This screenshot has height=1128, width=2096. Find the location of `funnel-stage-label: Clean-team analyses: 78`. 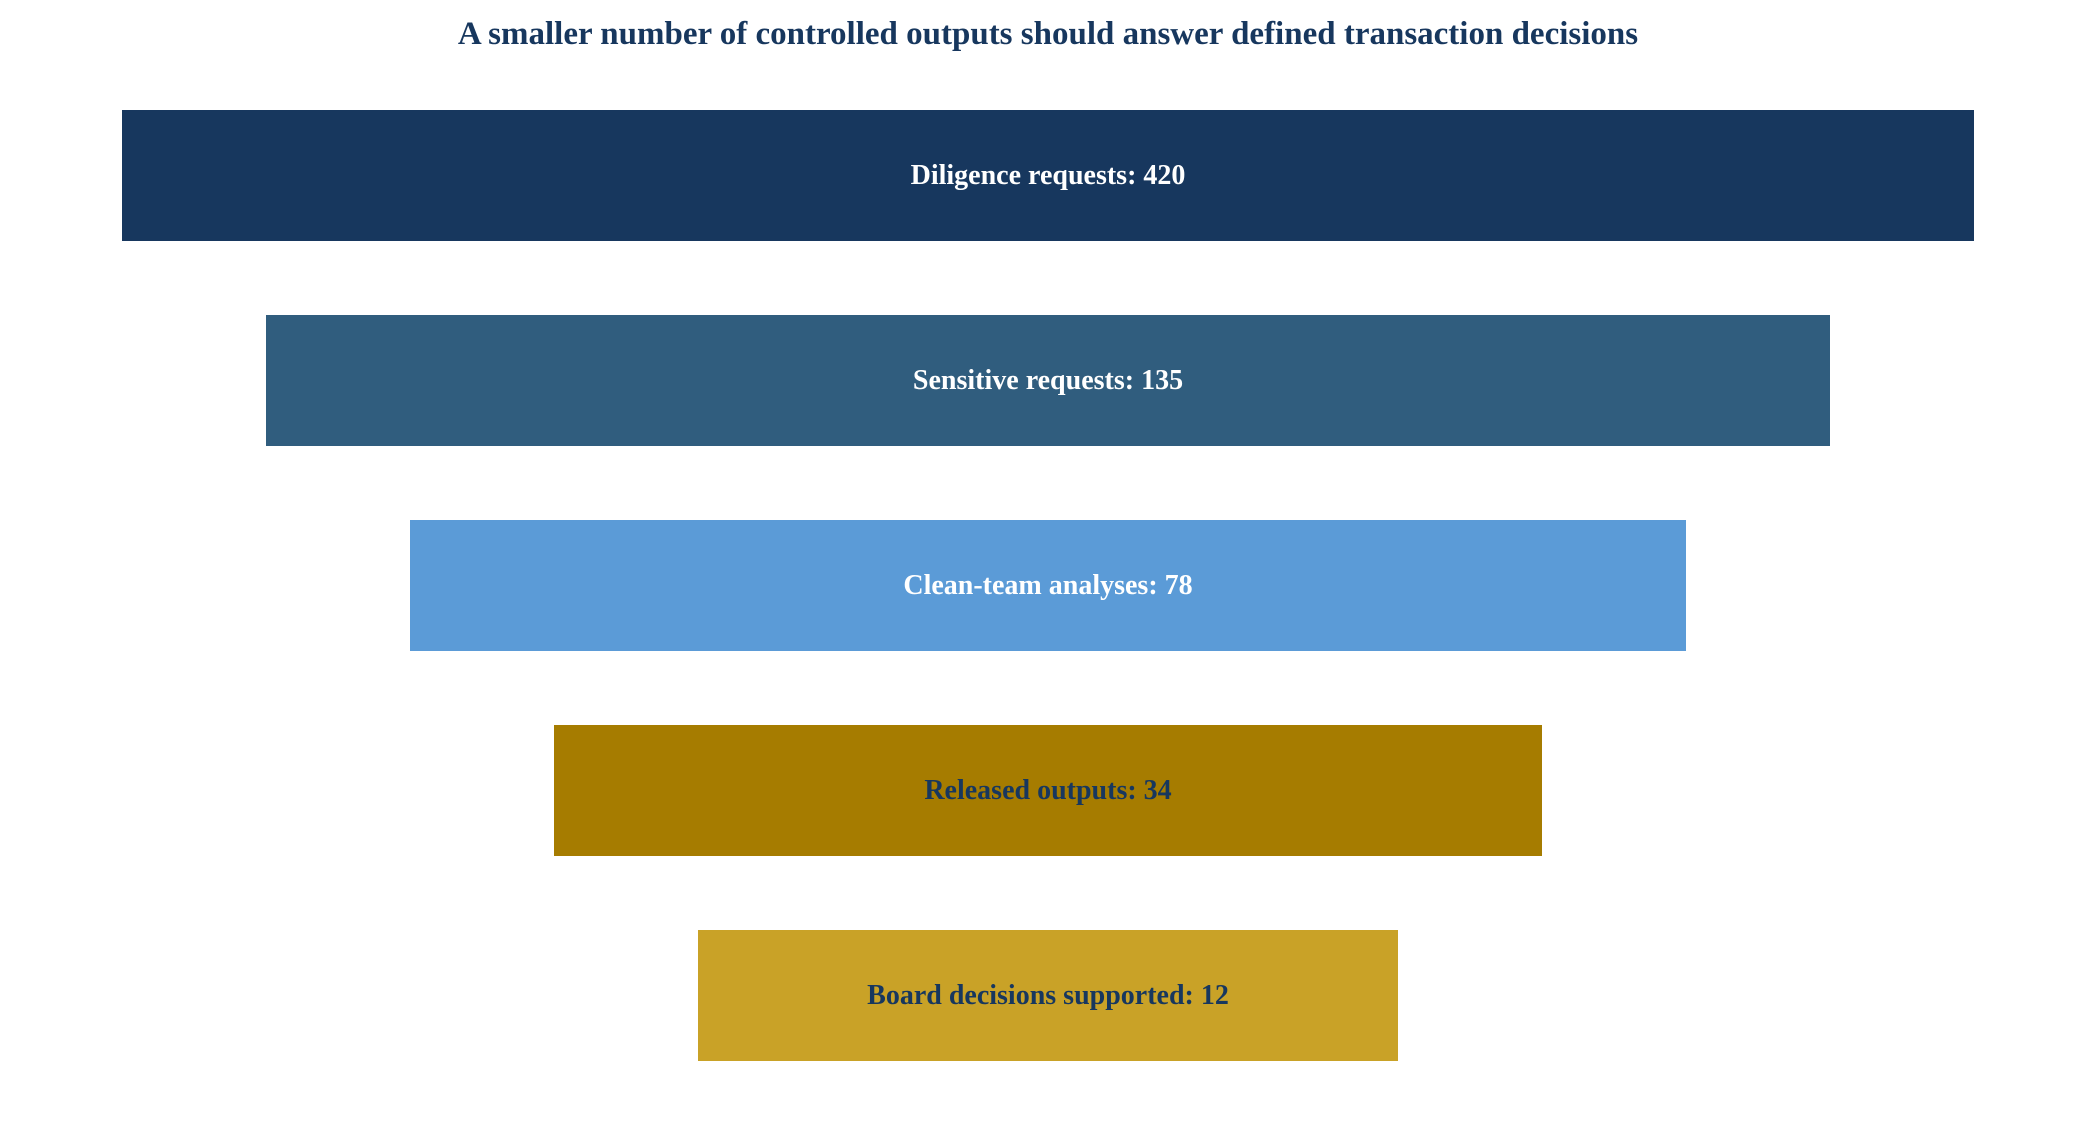

funnel-stage-label: Clean-team analyses: 78 is located at coordinates (1047, 585).